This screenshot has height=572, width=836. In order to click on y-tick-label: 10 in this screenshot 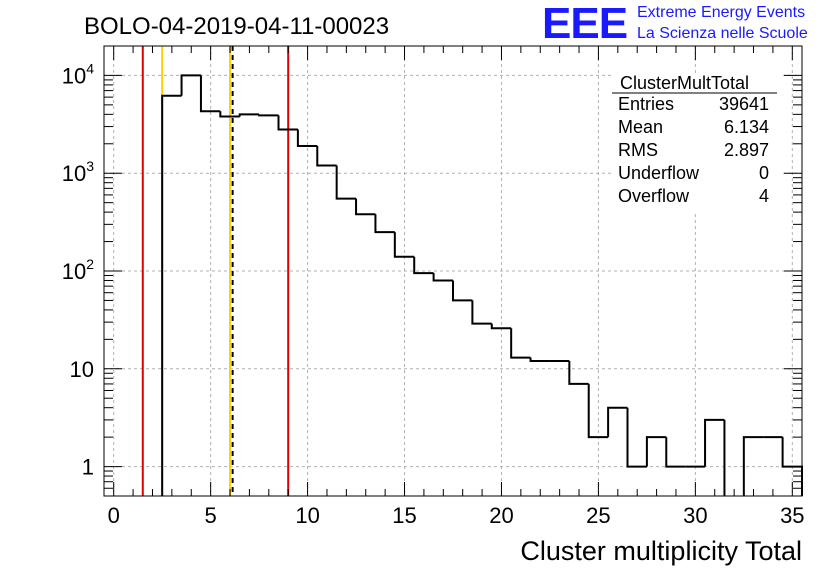, I will do `click(82, 369)`.